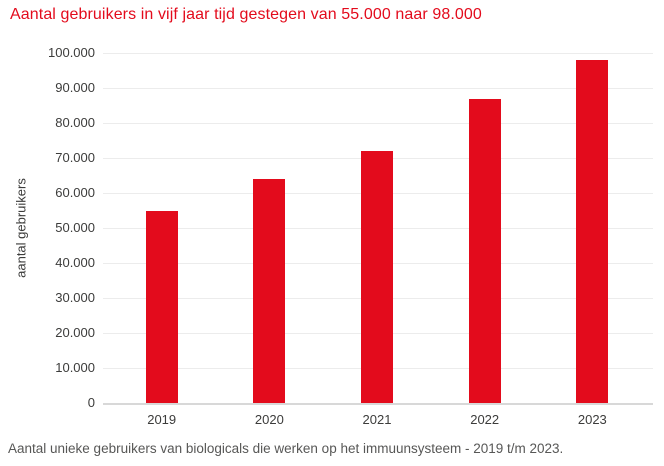 The width and height of the screenshot is (664, 466). What do you see at coordinates (75, 87) in the screenshot?
I see `y-tick-label: 90.000` at bounding box center [75, 87].